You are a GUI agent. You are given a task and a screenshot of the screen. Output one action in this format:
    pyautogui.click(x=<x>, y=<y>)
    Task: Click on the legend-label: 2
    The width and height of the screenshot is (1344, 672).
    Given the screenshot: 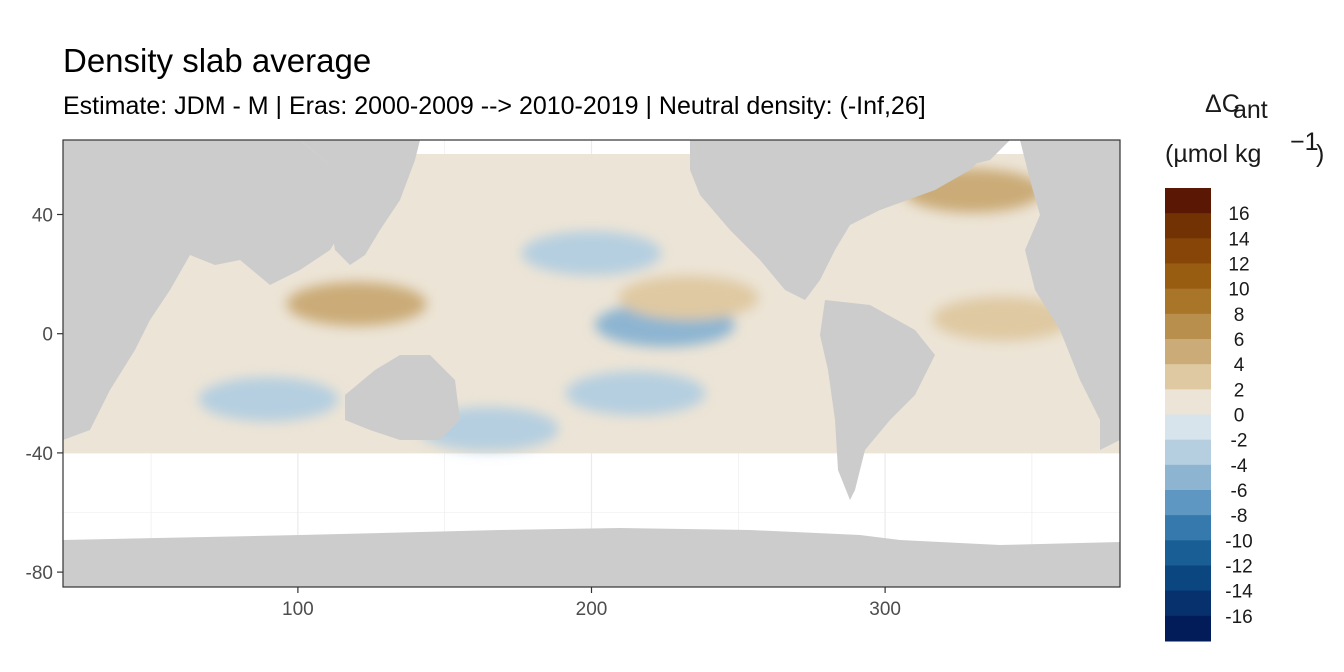 What is the action you would take?
    pyautogui.click(x=1239, y=390)
    